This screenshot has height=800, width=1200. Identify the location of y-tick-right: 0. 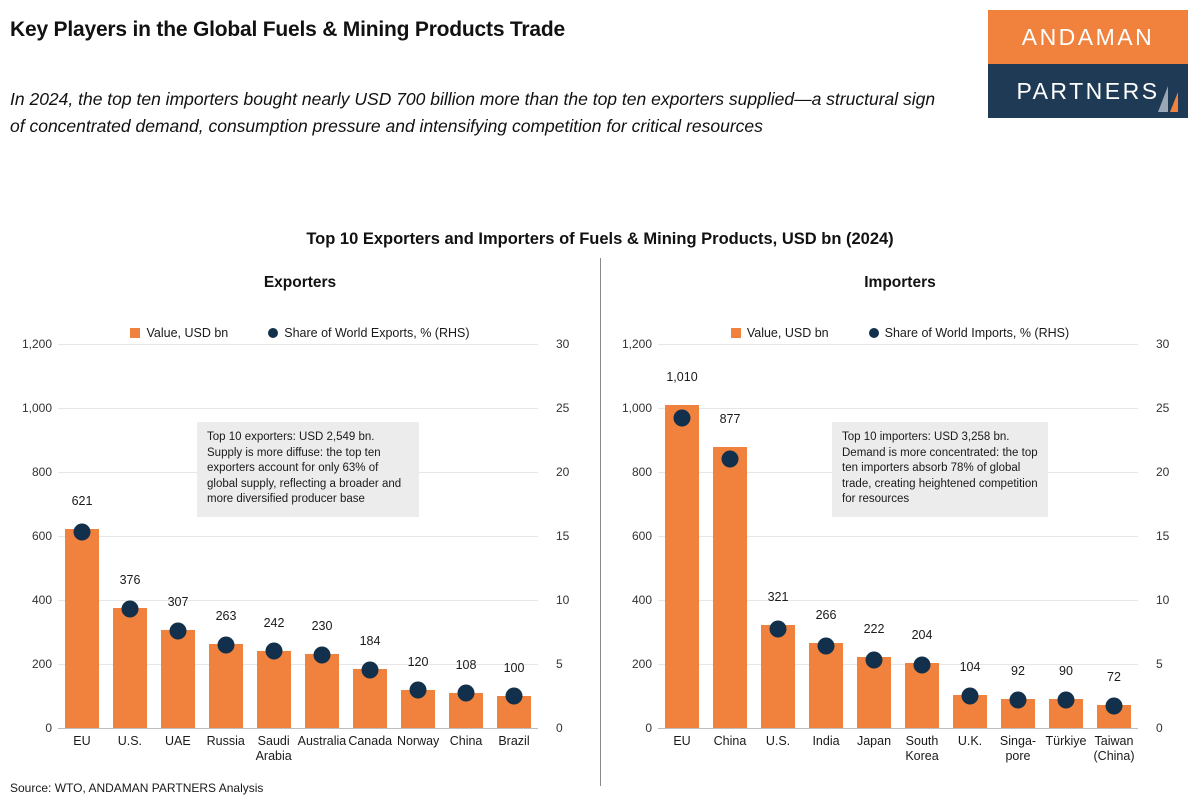
(1159, 728).